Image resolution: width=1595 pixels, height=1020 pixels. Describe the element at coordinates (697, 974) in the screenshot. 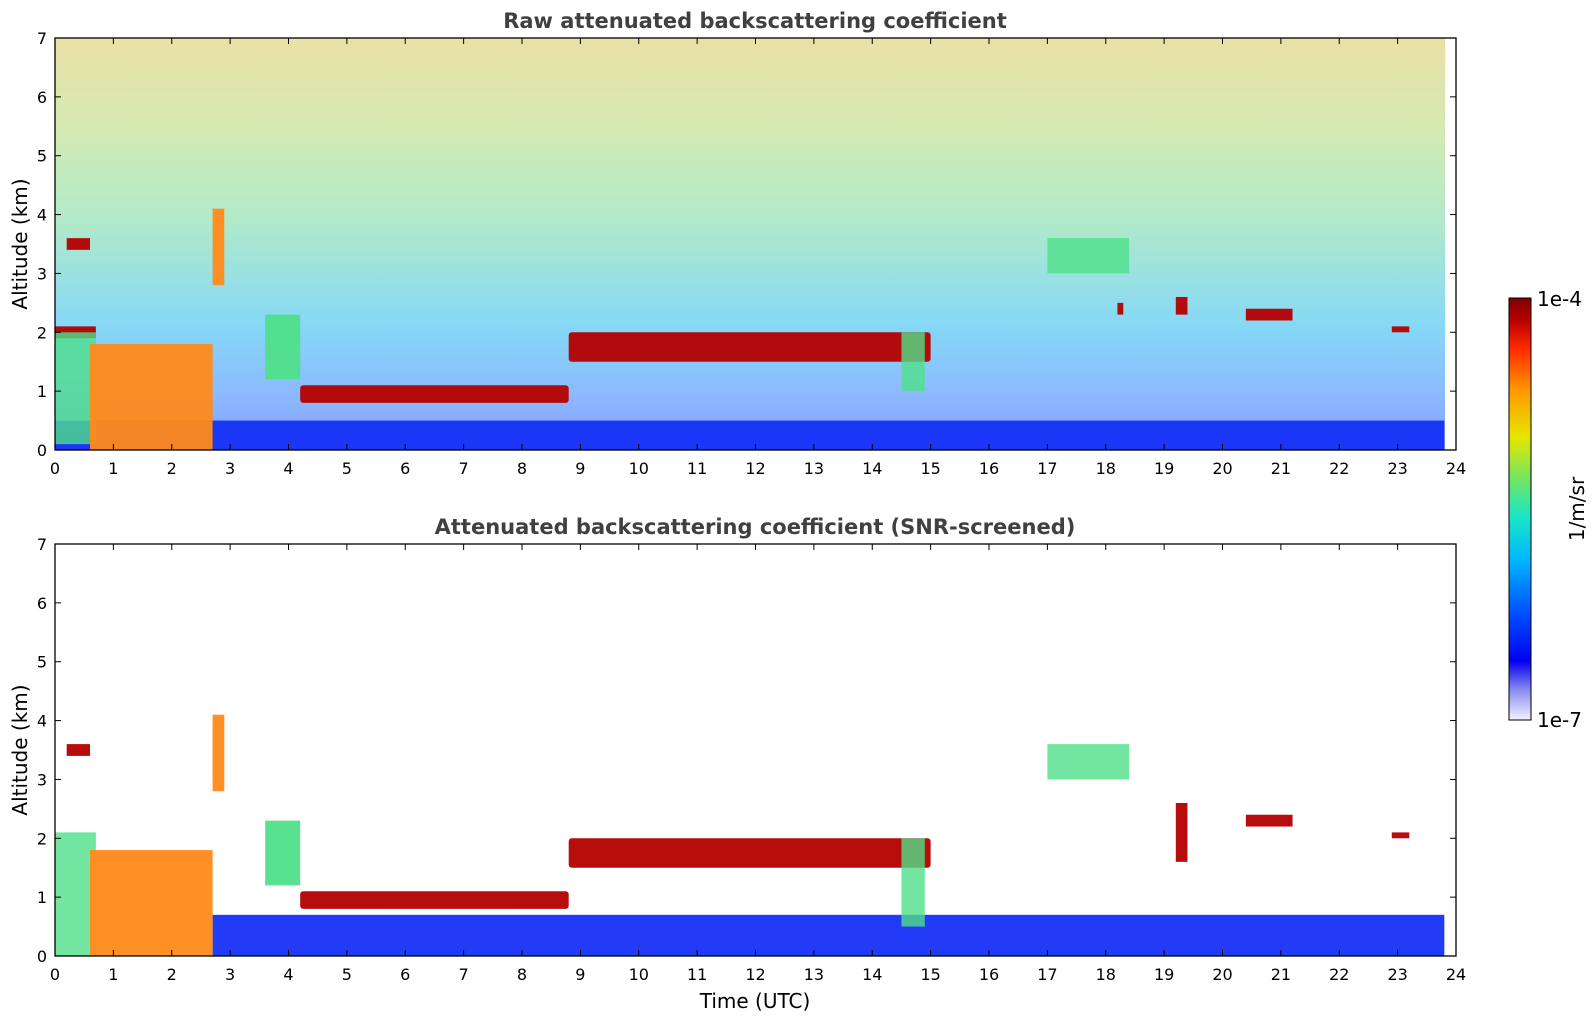

I see `x-tick-label: 11` at that location.